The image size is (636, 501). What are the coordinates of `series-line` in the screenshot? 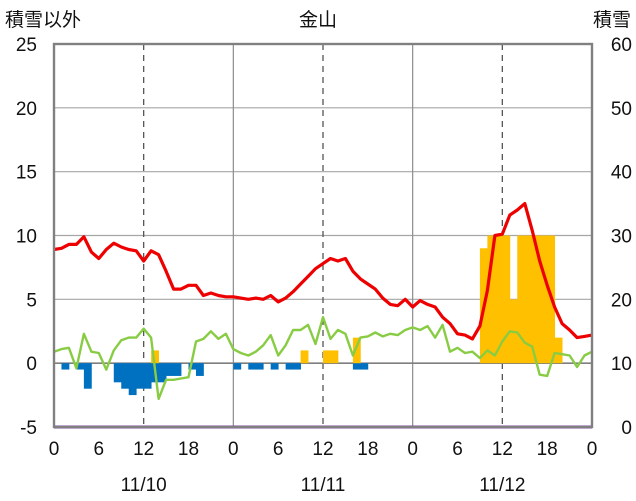 It's located at (323, 358).